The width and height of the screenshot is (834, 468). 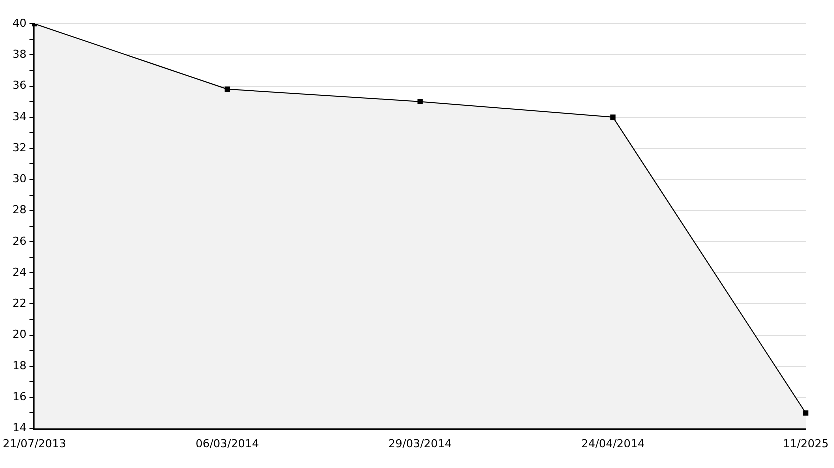 I want to click on x-tick-label: 11/2025, so click(x=806, y=443).